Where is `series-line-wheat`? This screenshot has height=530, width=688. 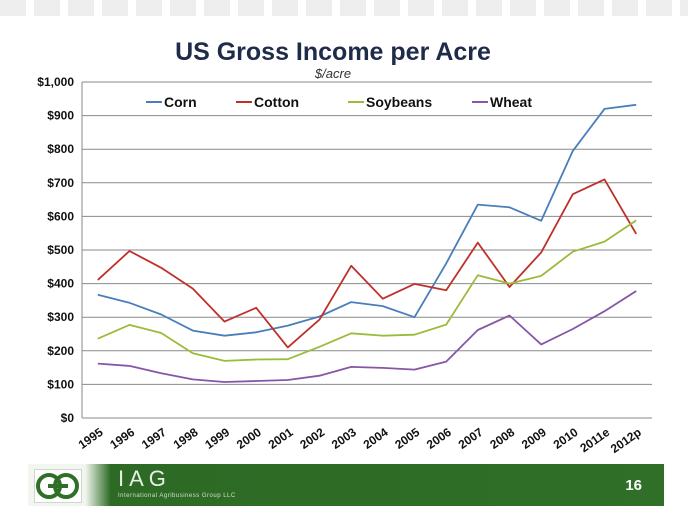
series-line-wheat is located at coordinates (367, 336).